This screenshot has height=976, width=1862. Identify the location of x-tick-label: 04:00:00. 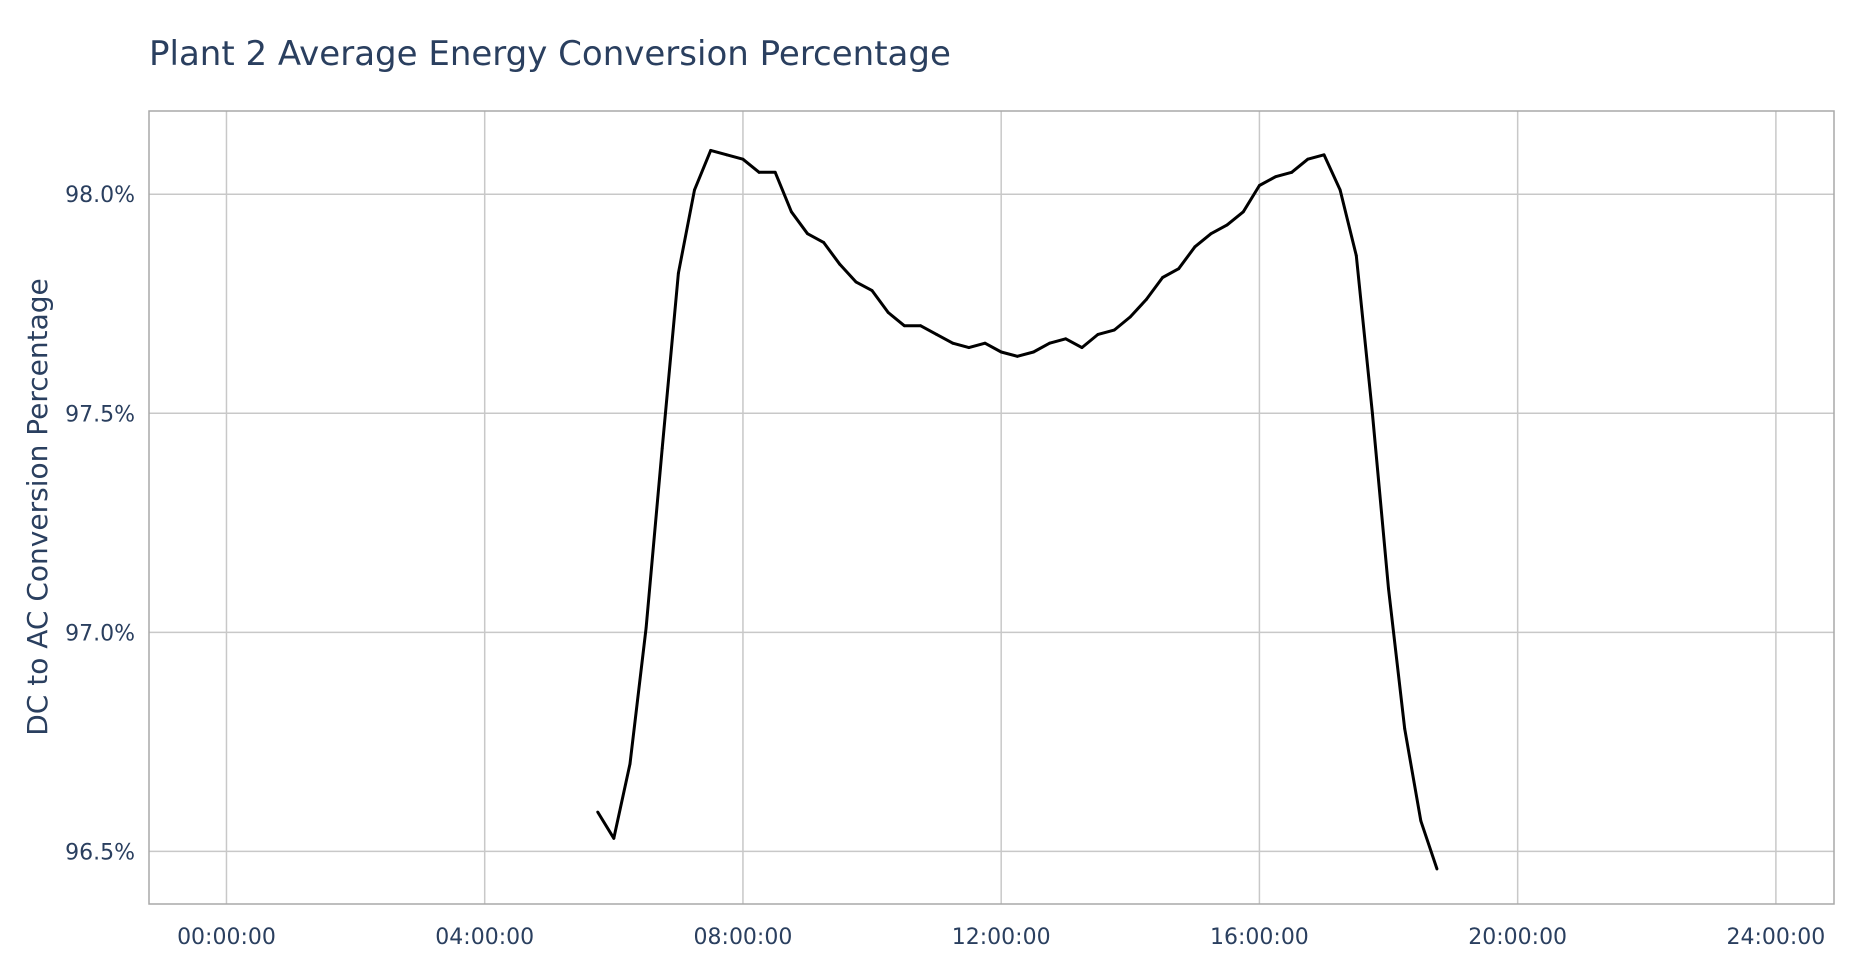
(484, 937).